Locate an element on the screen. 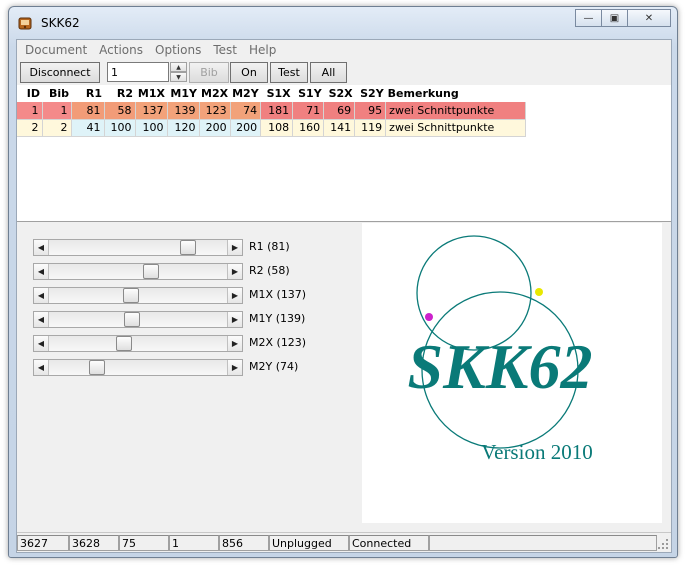  col-header-m1x: M1X is located at coordinates (151, 93).